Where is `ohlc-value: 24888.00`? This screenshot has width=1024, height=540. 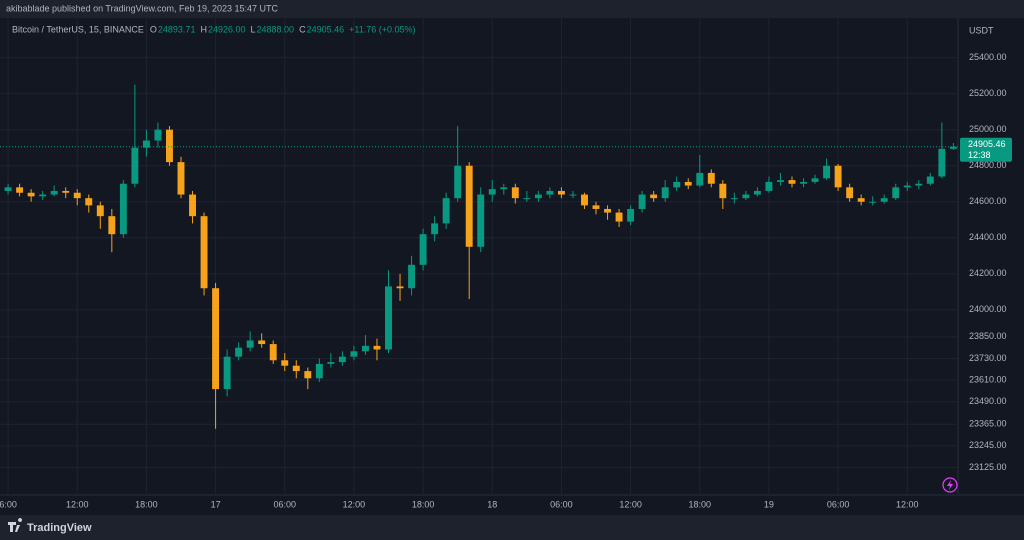
ohlc-value: 24888.00 is located at coordinates (276, 29).